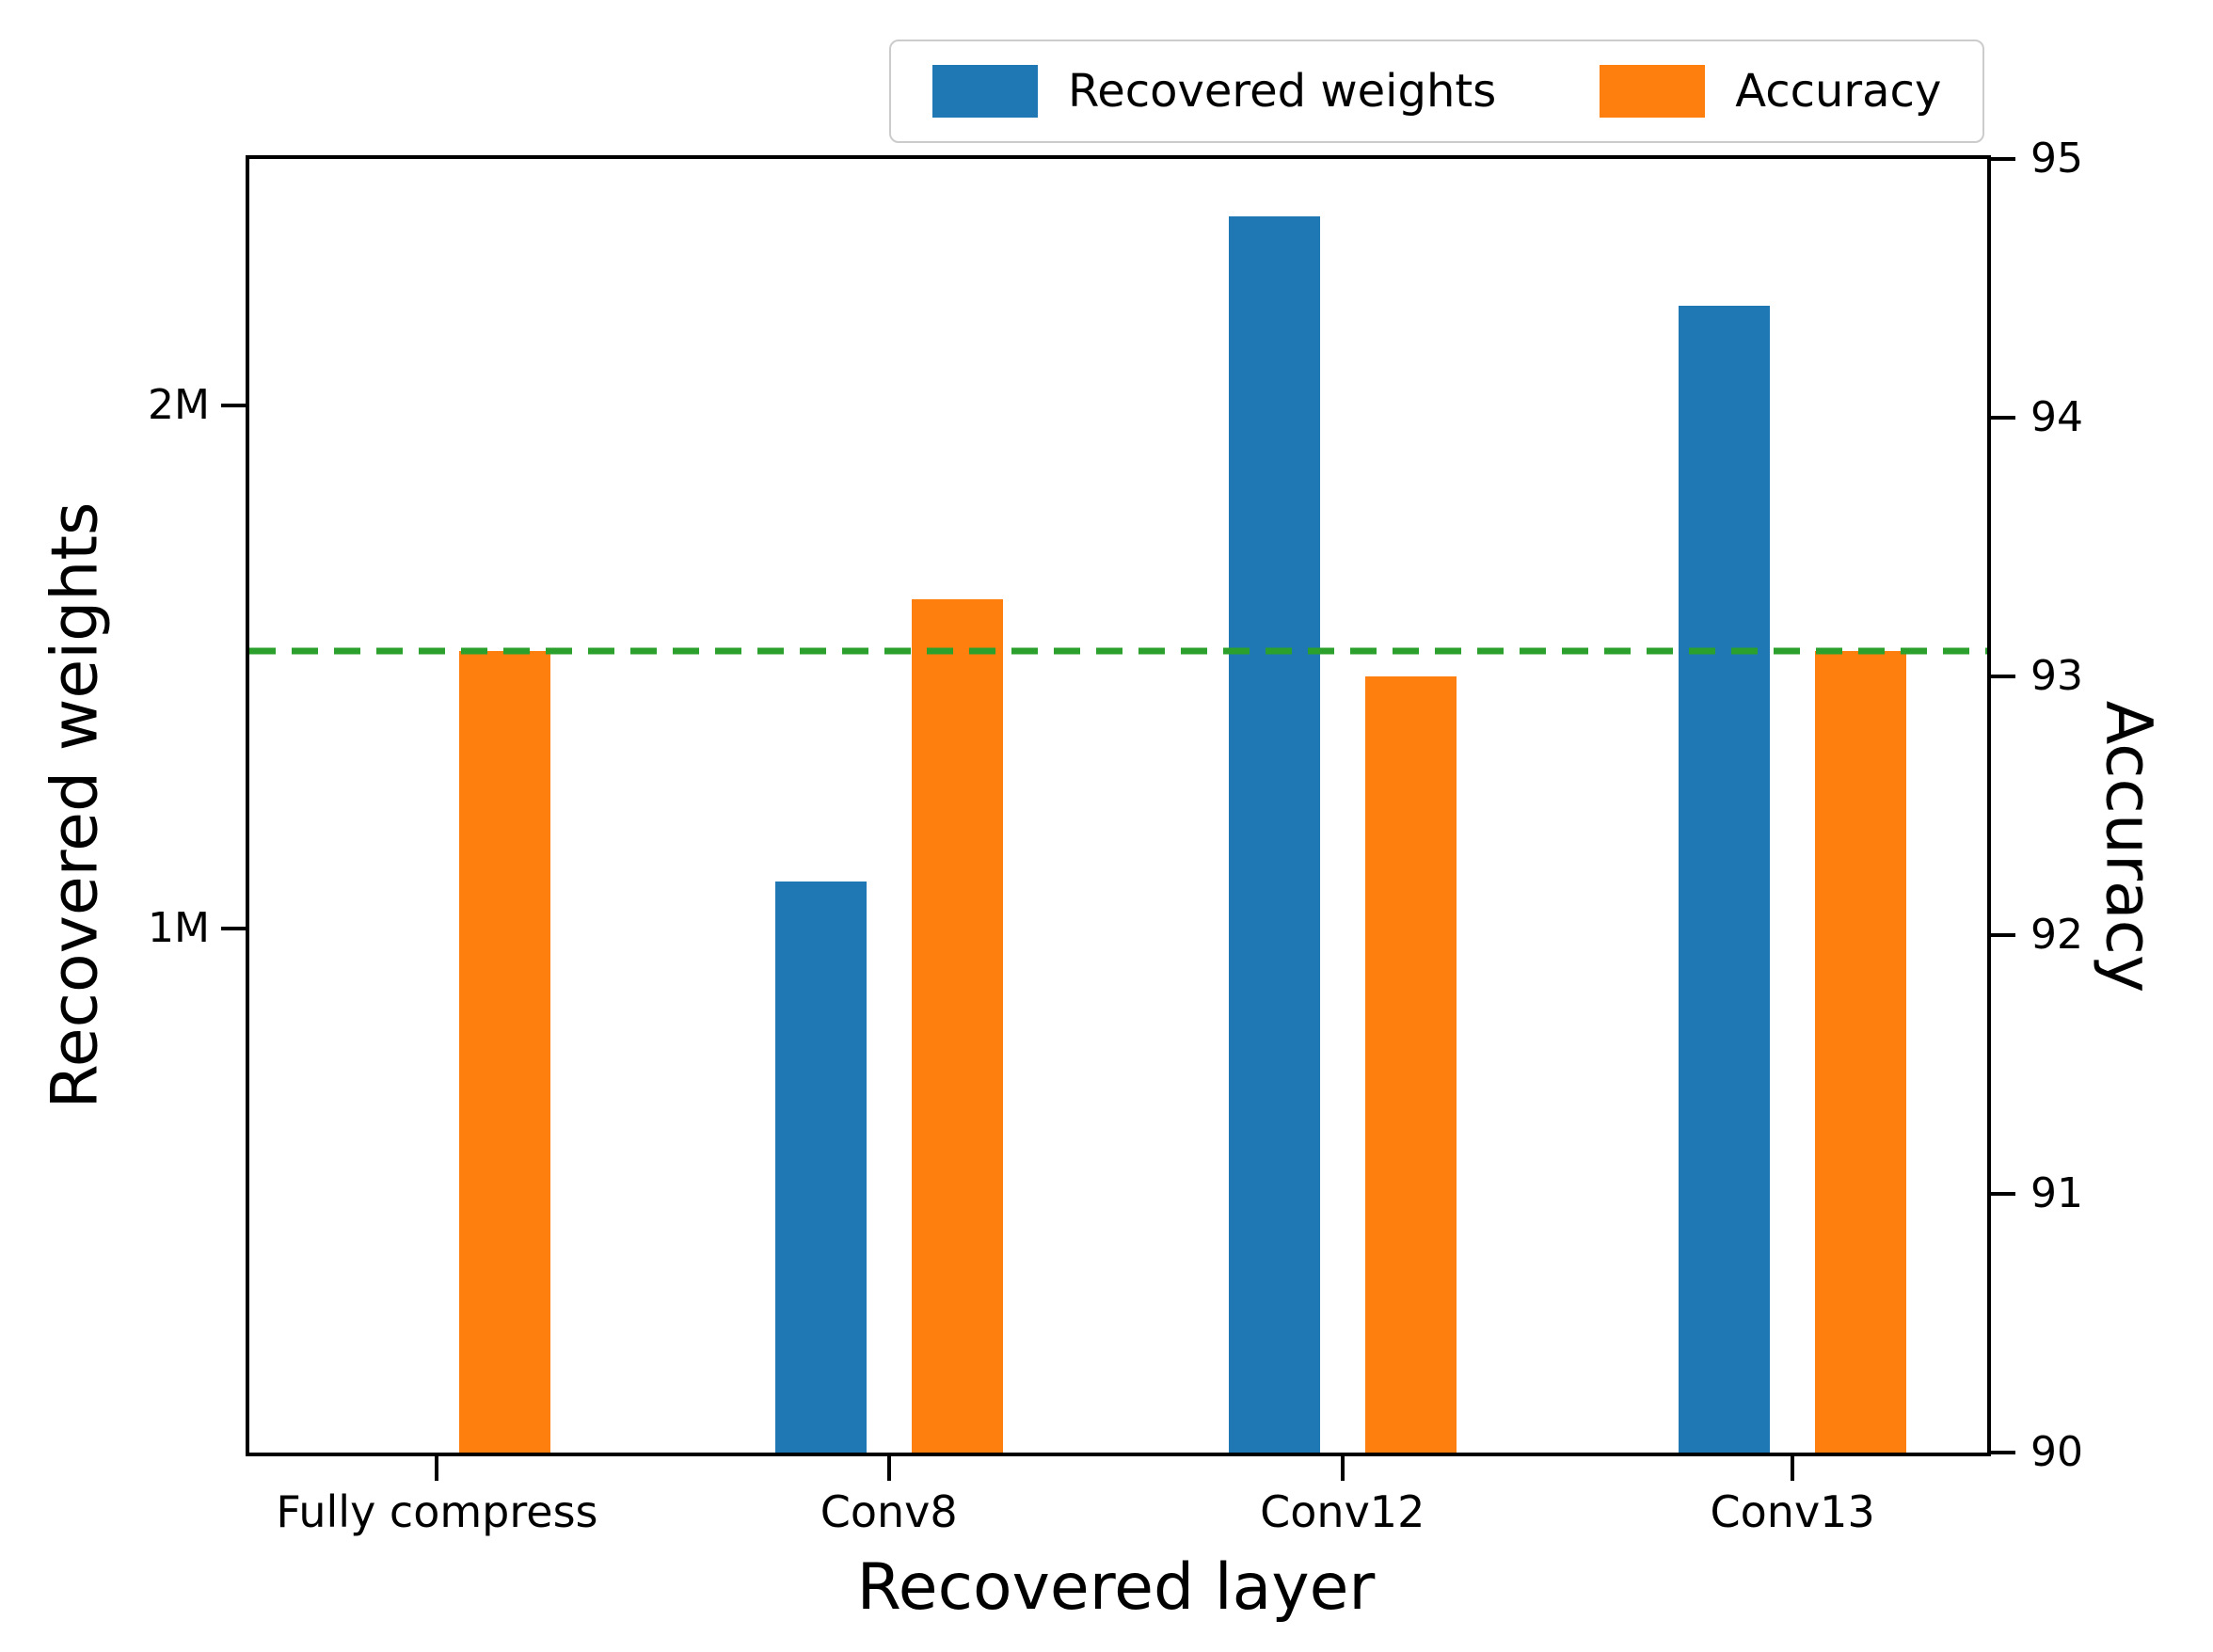 Image resolution: width=2213 pixels, height=1652 pixels. I want to click on legend-swatch-recovered-weights, so click(985, 91).